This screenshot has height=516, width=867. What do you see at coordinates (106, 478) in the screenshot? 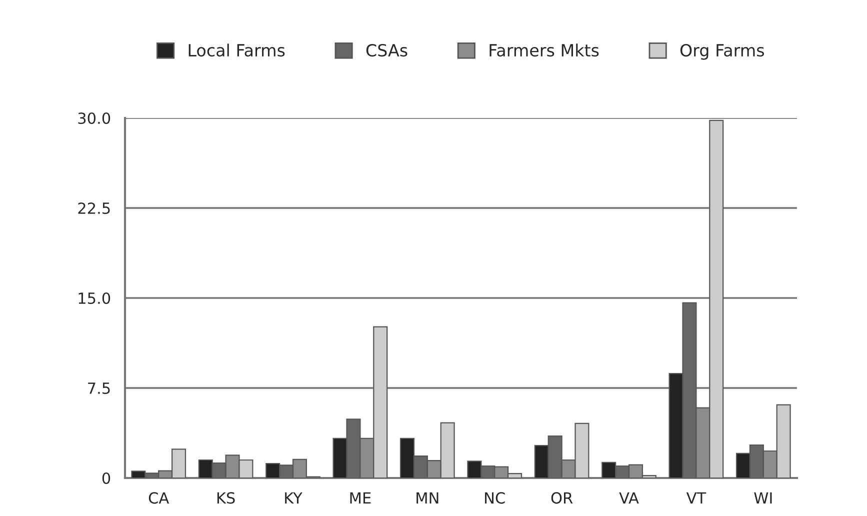
I see `y-tick-label: 0` at bounding box center [106, 478].